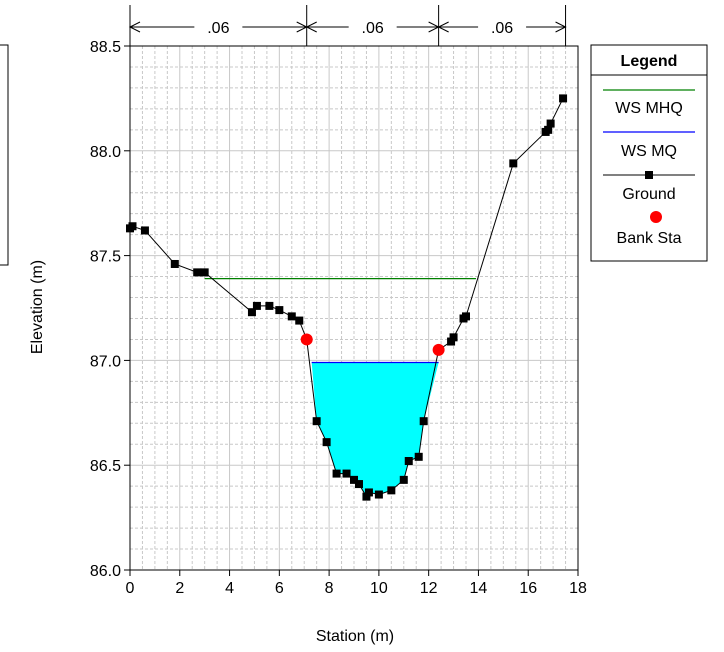  What do you see at coordinates (355, 636) in the screenshot?
I see `x-axis-title: Station (m)` at bounding box center [355, 636].